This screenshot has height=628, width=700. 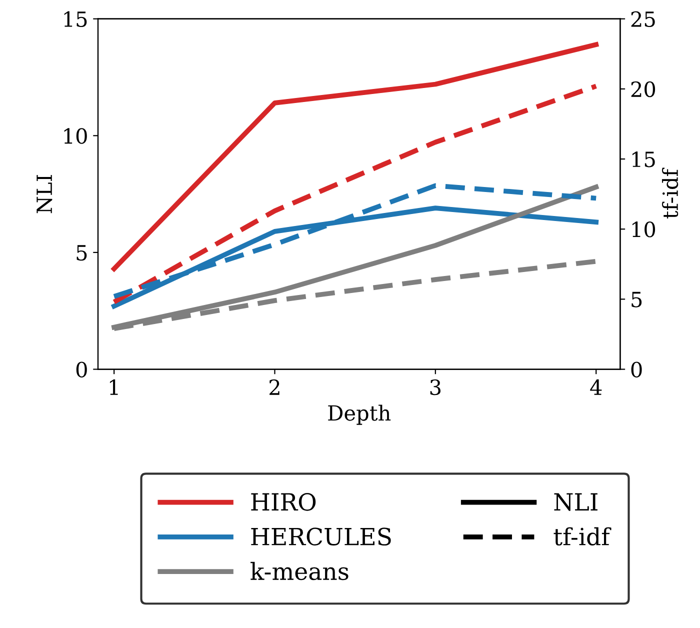 What do you see at coordinates (643, 89) in the screenshot?
I see `y2-tick-label: 20` at bounding box center [643, 89].